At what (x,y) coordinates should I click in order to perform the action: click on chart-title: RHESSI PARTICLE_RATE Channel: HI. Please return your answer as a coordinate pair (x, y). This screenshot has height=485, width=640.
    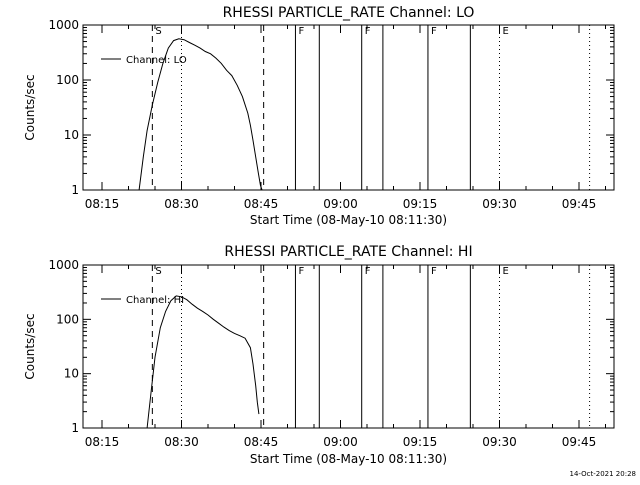
    Looking at the image, I should click on (348, 252).